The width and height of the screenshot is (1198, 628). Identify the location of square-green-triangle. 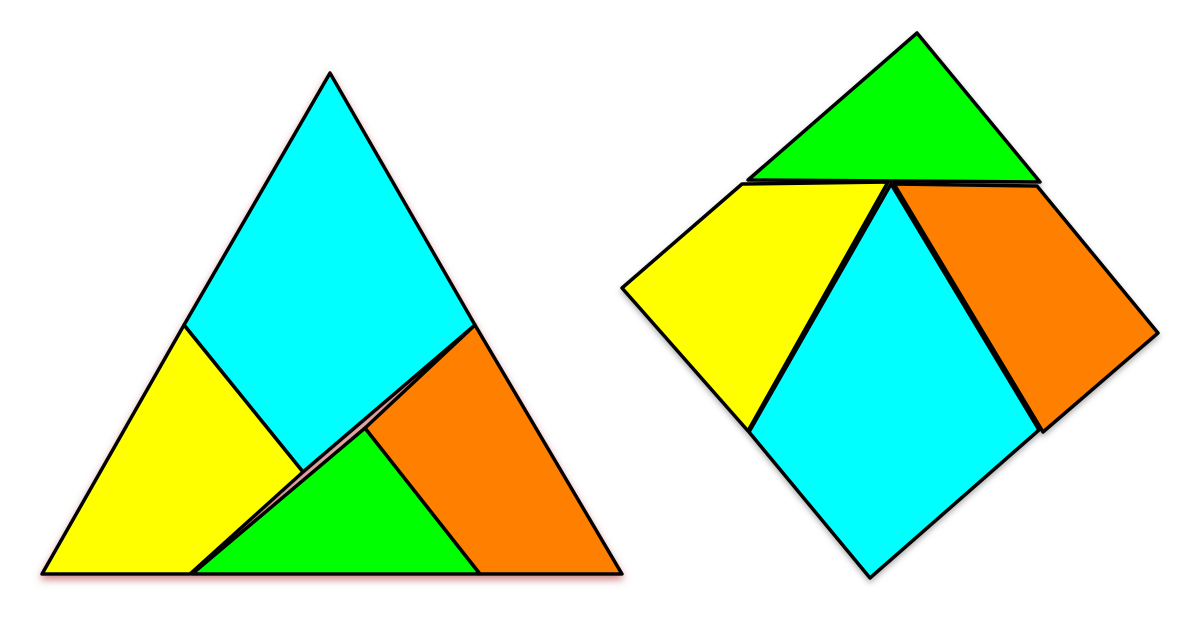
(894, 107).